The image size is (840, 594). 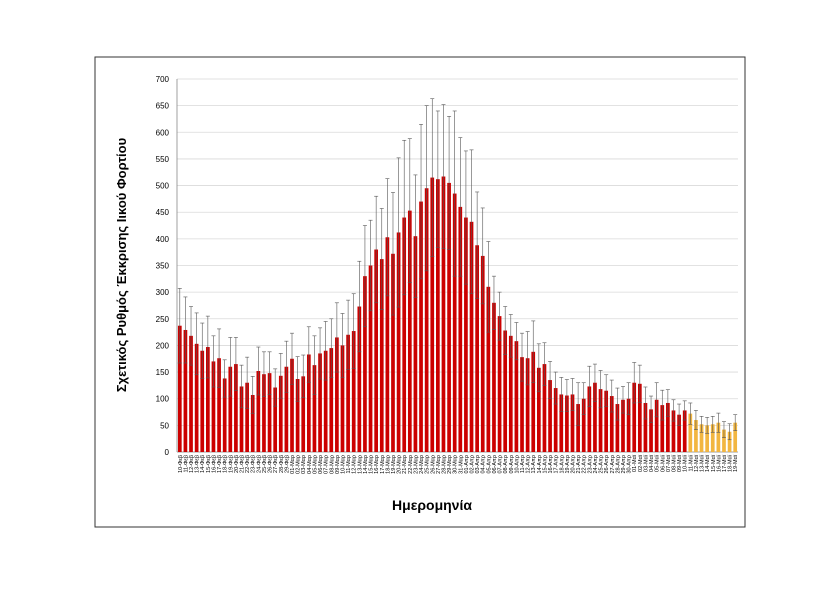 What do you see at coordinates (585, 464) in the screenshot?
I see `x-tick-label: 22-Απρ` at bounding box center [585, 464].